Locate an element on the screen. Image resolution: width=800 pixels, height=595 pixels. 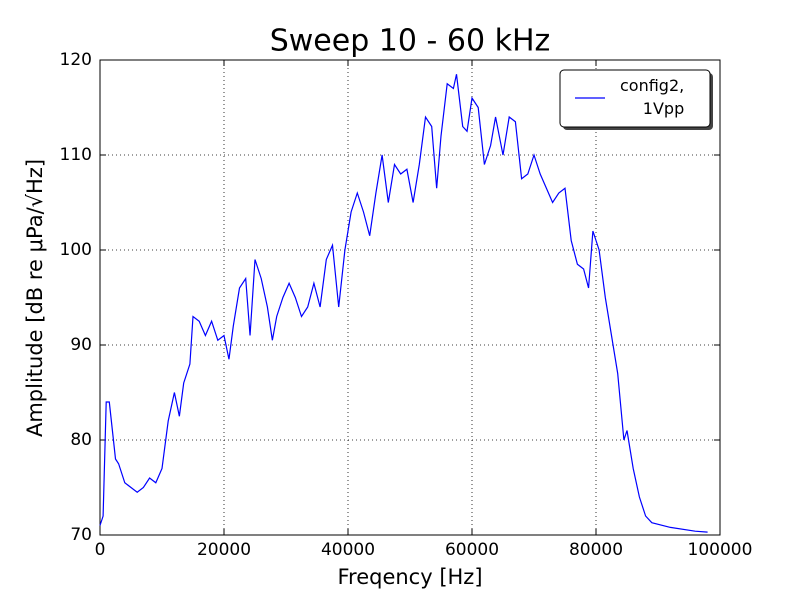
x-tick-label: 80000 is located at coordinates (596, 550).